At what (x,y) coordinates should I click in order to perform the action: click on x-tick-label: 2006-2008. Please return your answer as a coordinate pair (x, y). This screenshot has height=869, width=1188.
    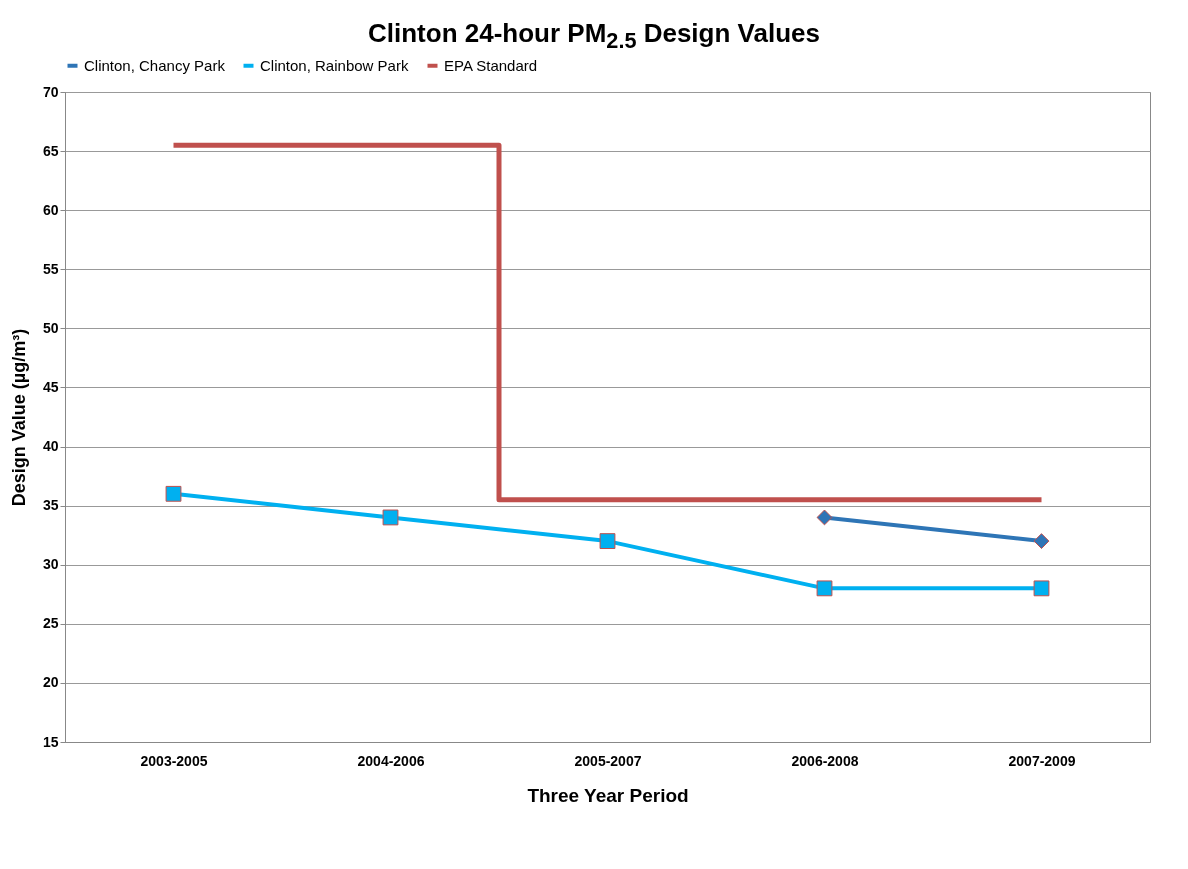
    Looking at the image, I should click on (825, 760).